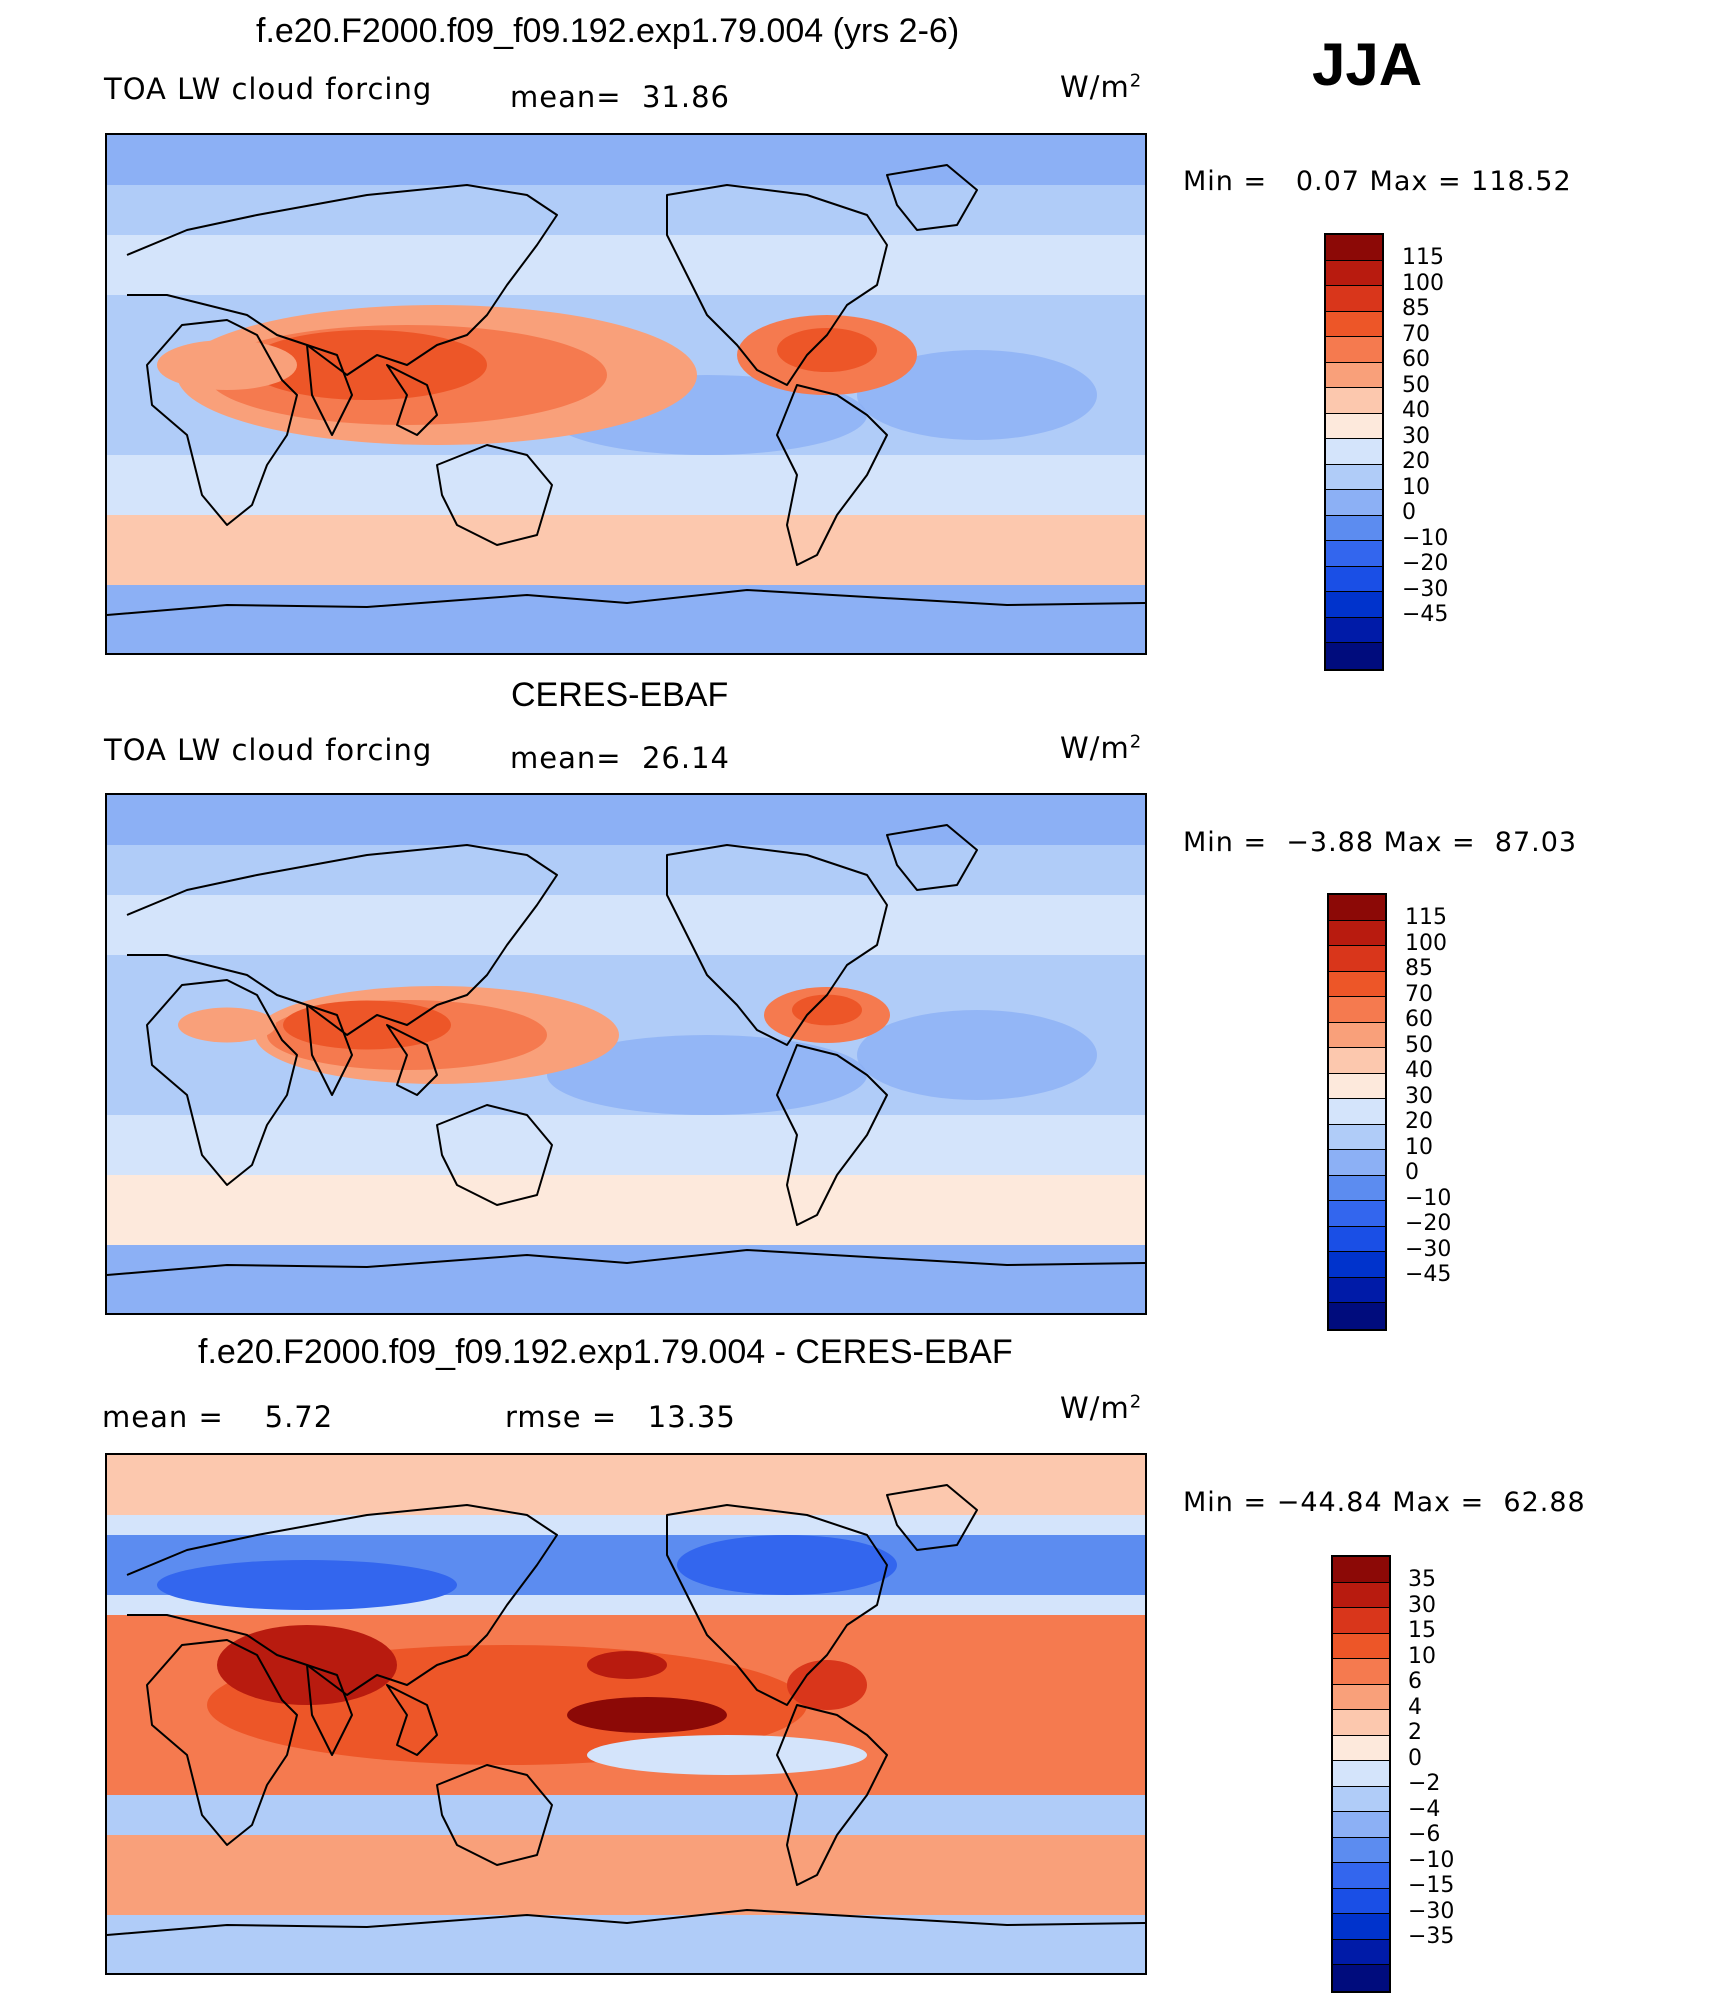 This screenshot has width=1710, height=1993. What do you see at coordinates (1101, 1408) in the screenshot?
I see `panel-3-units: W/m2` at bounding box center [1101, 1408].